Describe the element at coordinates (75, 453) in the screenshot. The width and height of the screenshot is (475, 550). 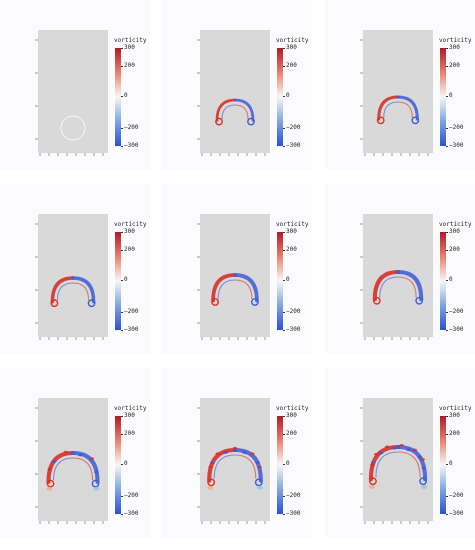
I see `panel-7: vorticity 300 200 0 −200 −300` at that location.